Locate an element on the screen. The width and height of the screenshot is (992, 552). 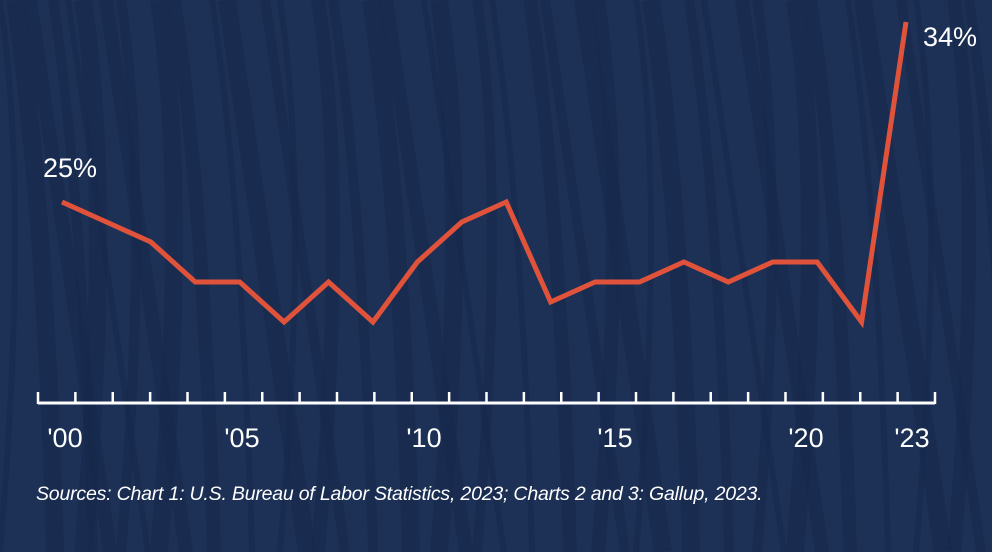
x-tick-labels: '00 '05 '10 '15 '20 '23 is located at coordinates (488, 438).